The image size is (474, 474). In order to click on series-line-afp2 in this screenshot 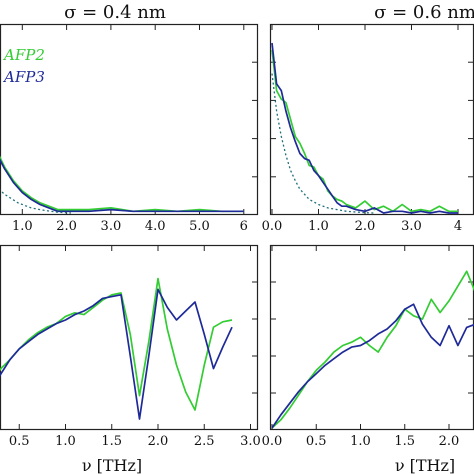, I will do `click(364, 131)`.